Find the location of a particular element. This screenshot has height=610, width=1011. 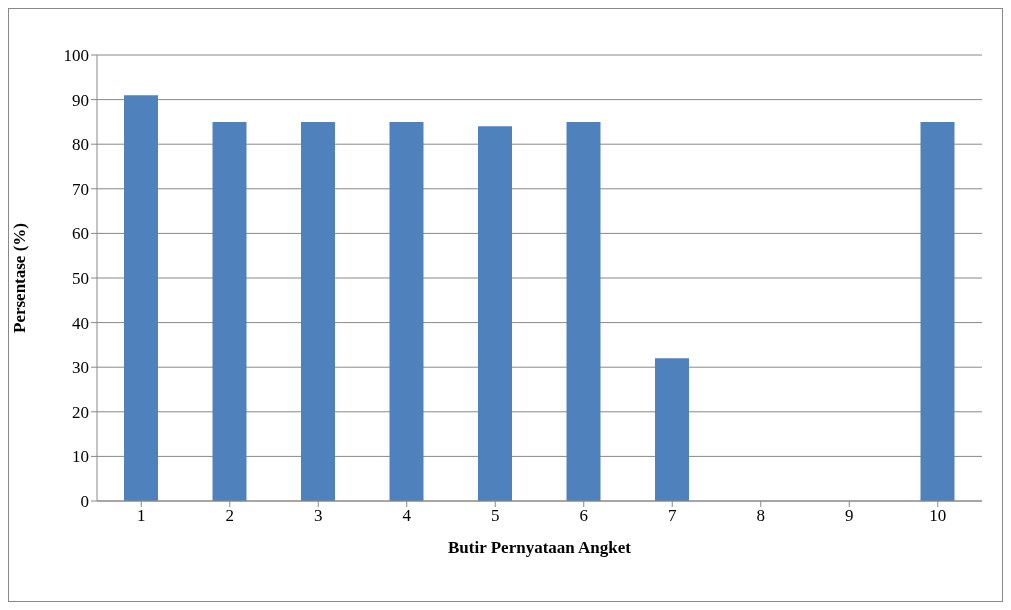

y-tick-label: 100 is located at coordinates (76, 56).